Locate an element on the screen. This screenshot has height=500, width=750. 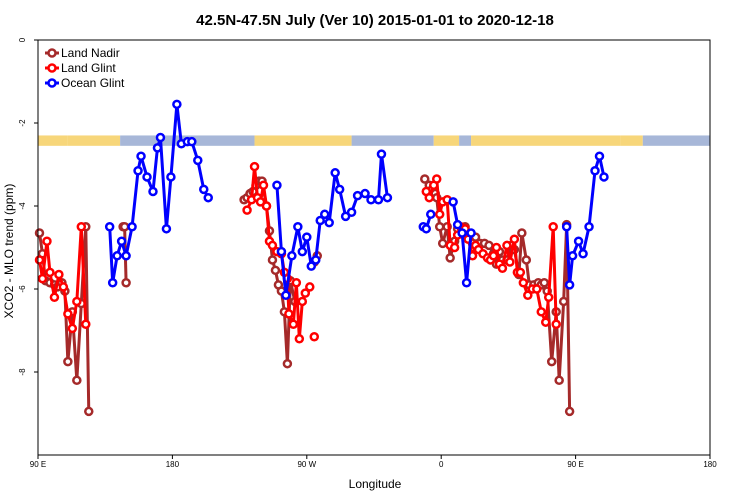
y-tick-label: 0 is located at coordinates (22, 39).